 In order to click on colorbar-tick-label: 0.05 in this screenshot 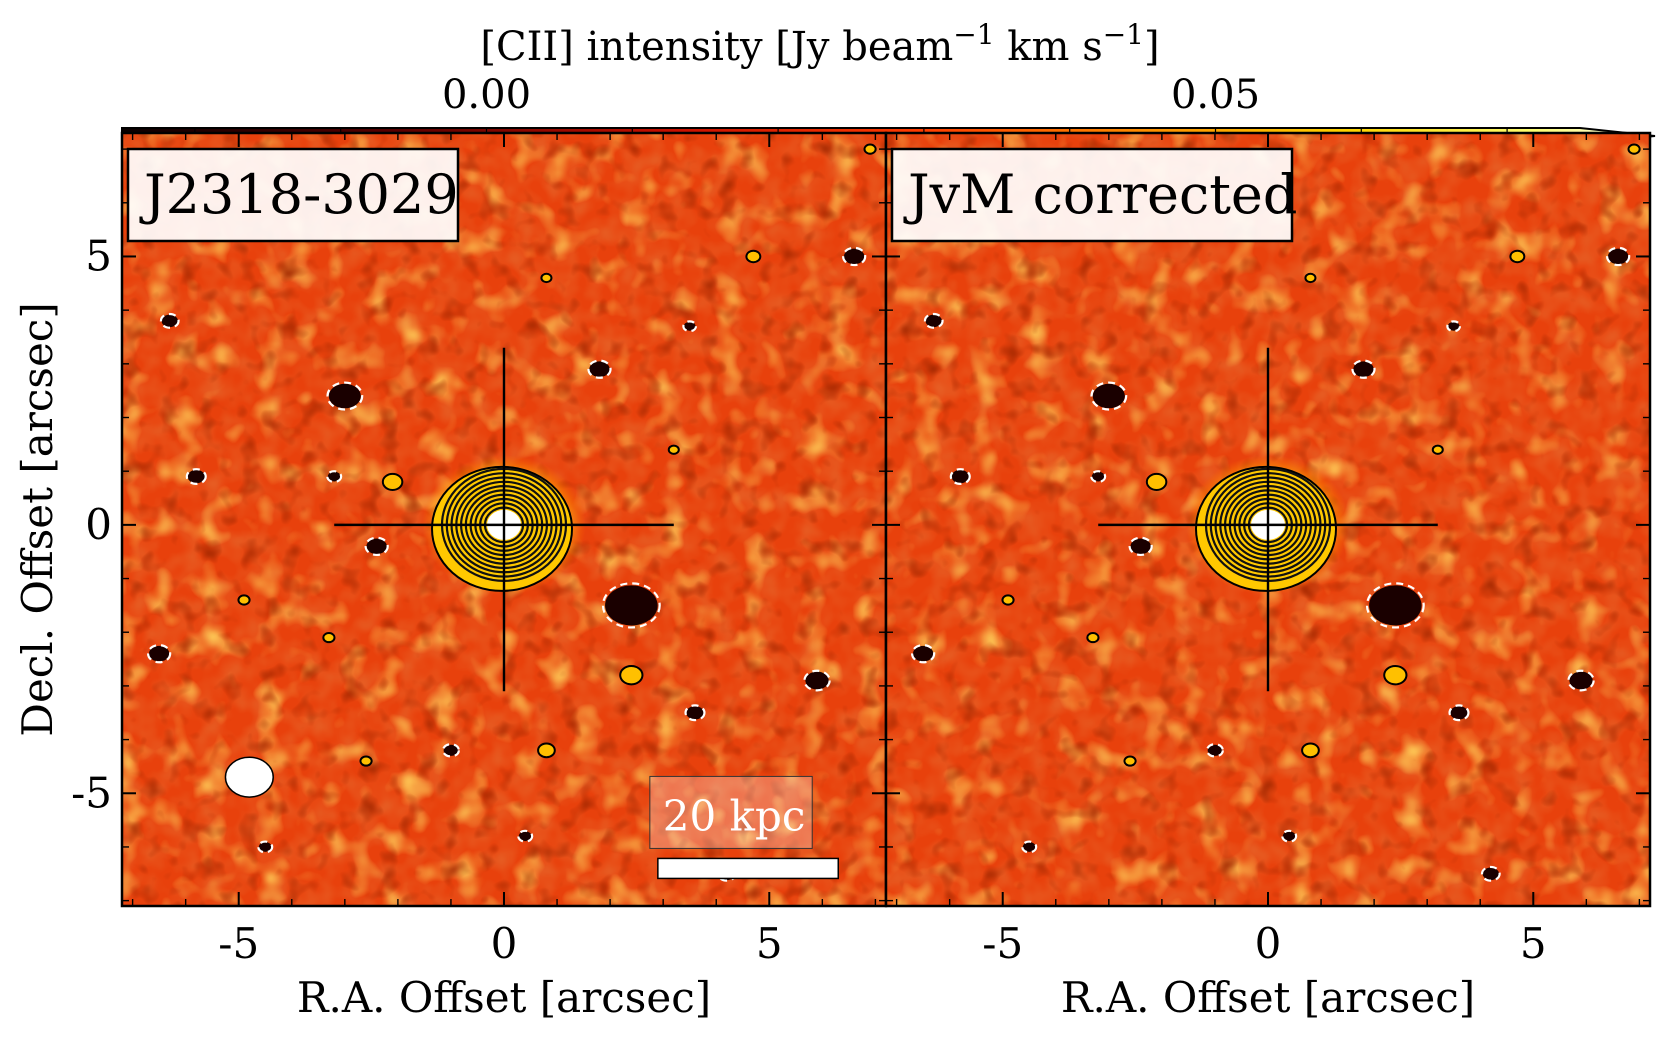, I will do `click(1215, 95)`.